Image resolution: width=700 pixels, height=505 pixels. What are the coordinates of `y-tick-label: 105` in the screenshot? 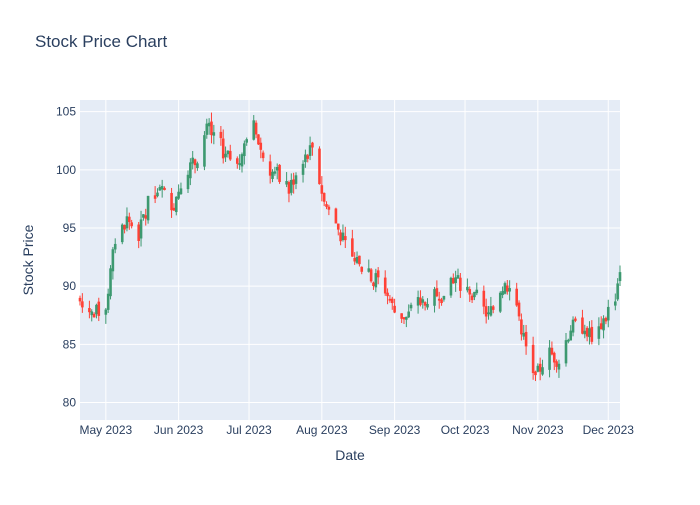 It's located at (66, 112).